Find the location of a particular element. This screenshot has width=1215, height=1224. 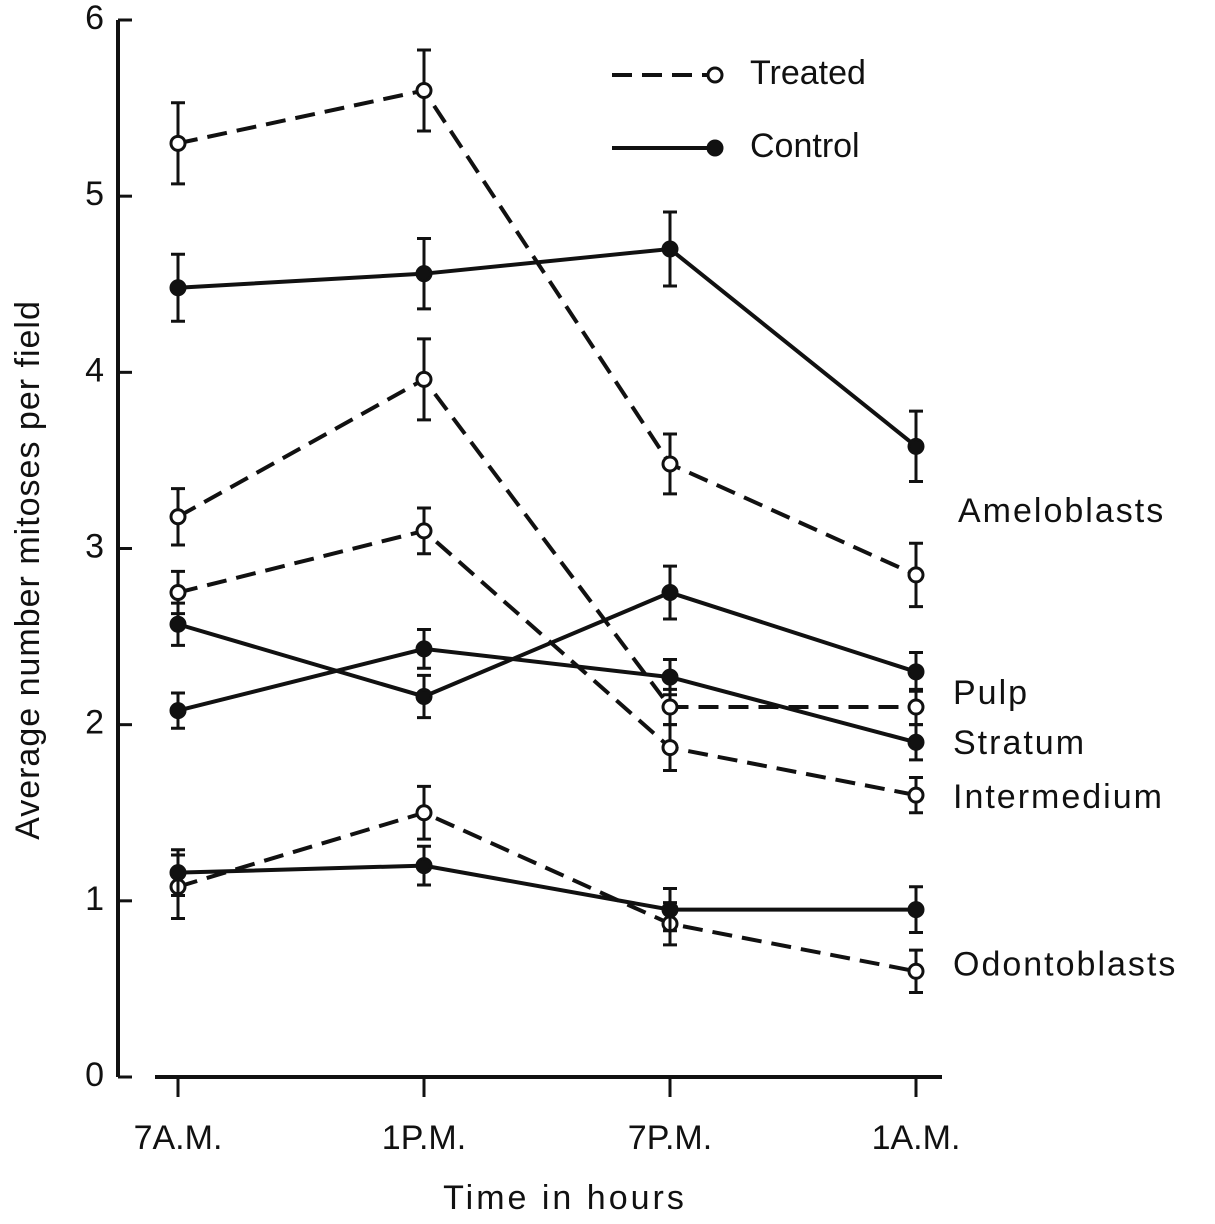

x-tick-label: 1A.M. is located at coordinates (916, 1138).